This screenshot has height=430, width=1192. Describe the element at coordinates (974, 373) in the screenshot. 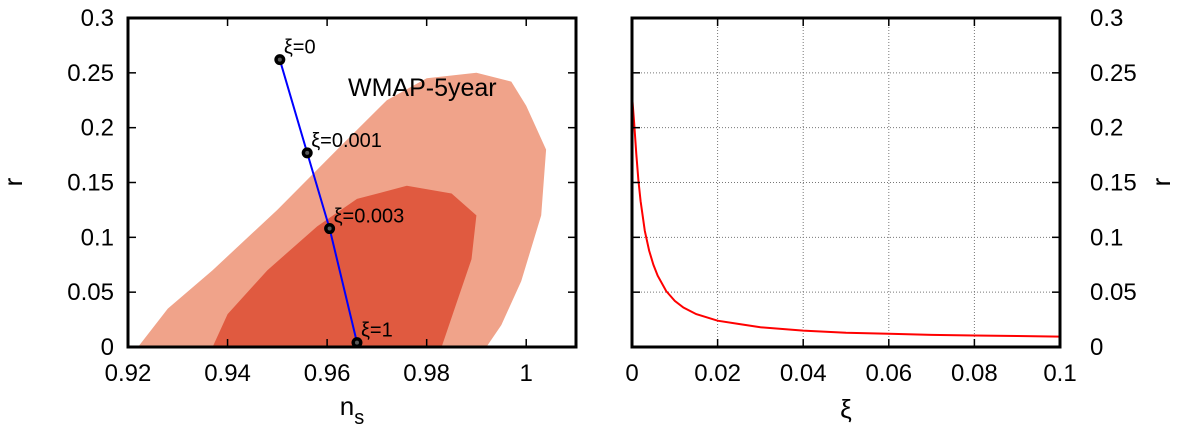

I see `x-tick-label: 0.08` at that location.